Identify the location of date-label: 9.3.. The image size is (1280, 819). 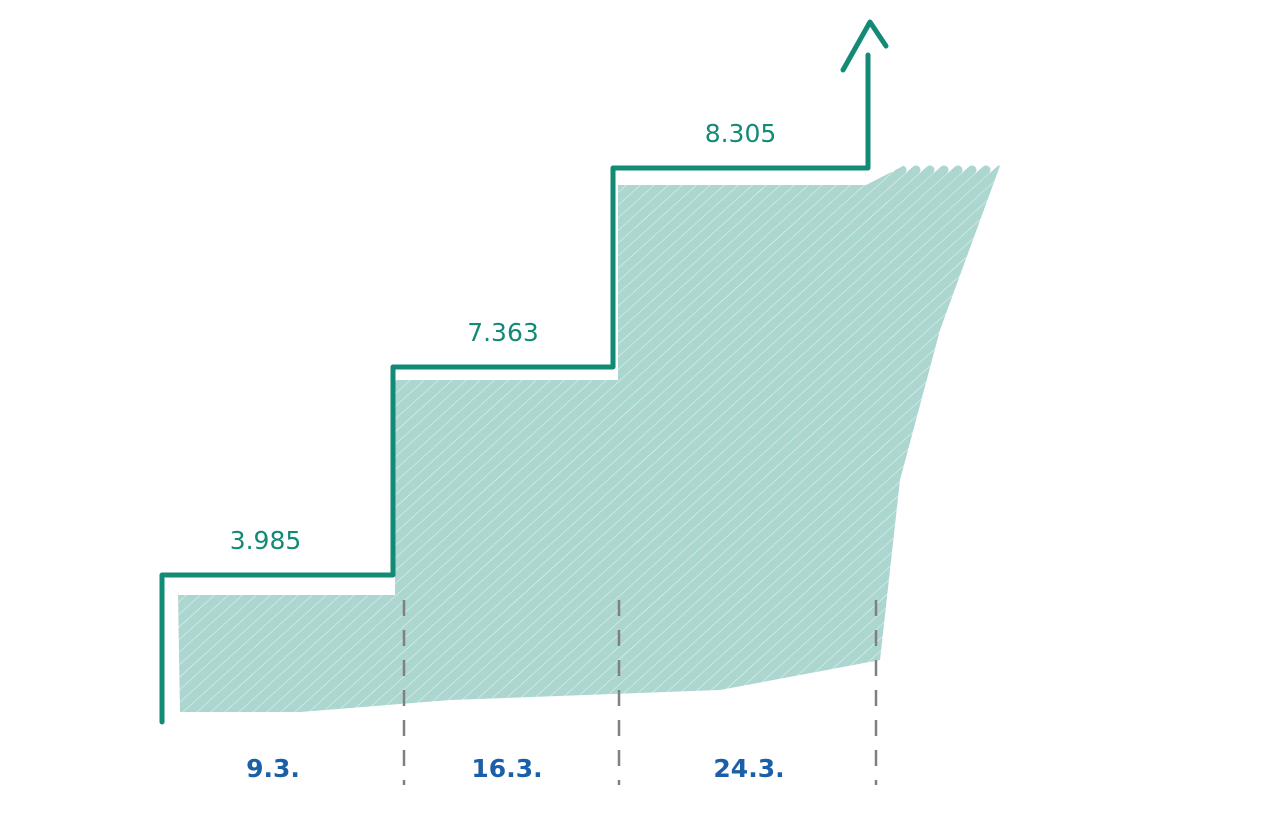
(273, 768).